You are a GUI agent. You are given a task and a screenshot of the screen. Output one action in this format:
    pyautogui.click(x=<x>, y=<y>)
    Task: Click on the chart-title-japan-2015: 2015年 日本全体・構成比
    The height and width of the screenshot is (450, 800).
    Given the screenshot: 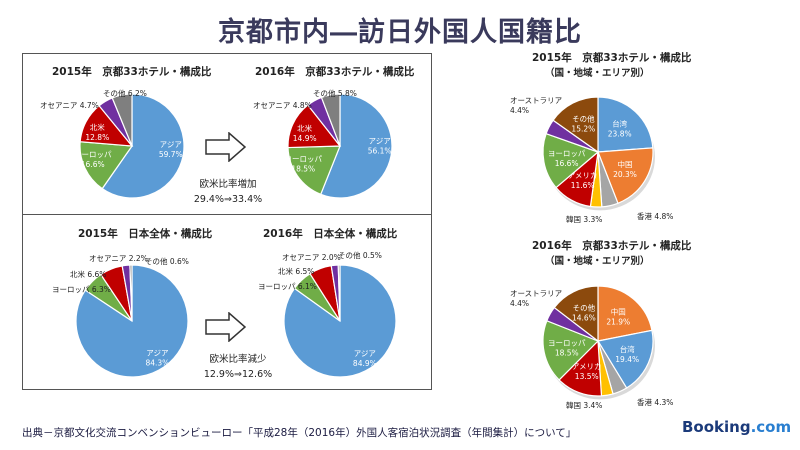 What is the action you would take?
    pyautogui.click(x=145, y=234)
    